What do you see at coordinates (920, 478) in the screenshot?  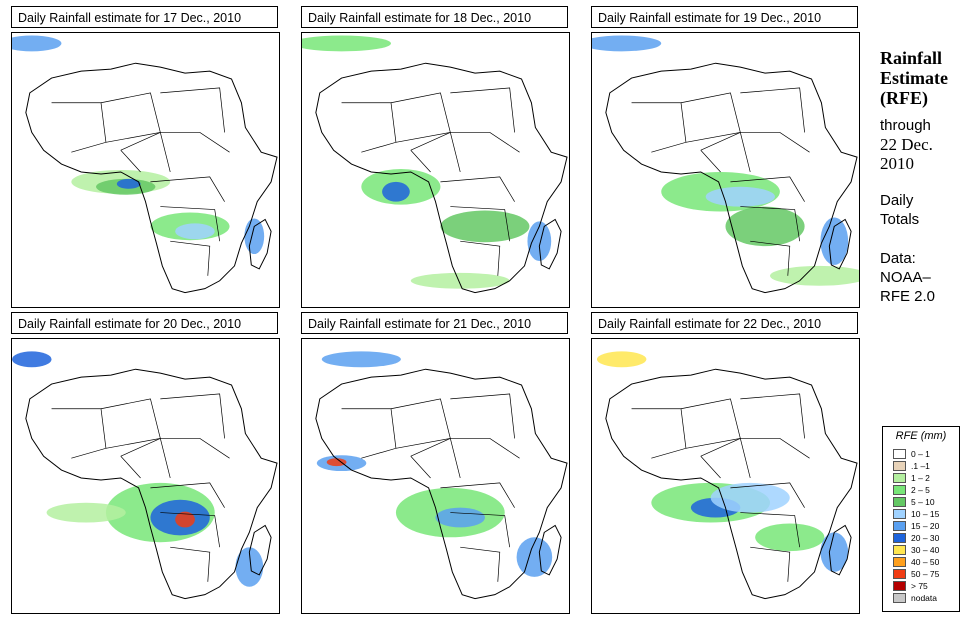 I see `legend-label: 1 – 2` at bounding box center [920, 478].